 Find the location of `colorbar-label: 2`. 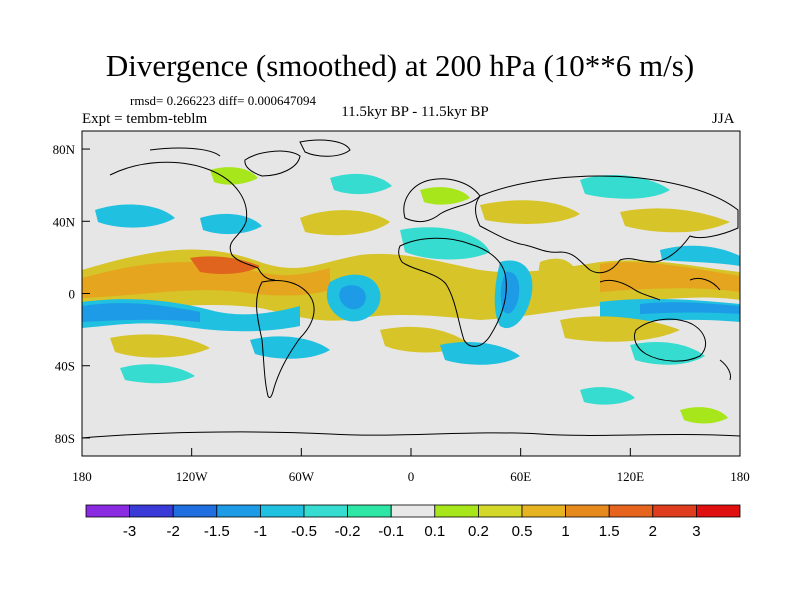

colorbar-label: 2 is located at coordinates (653, 531).